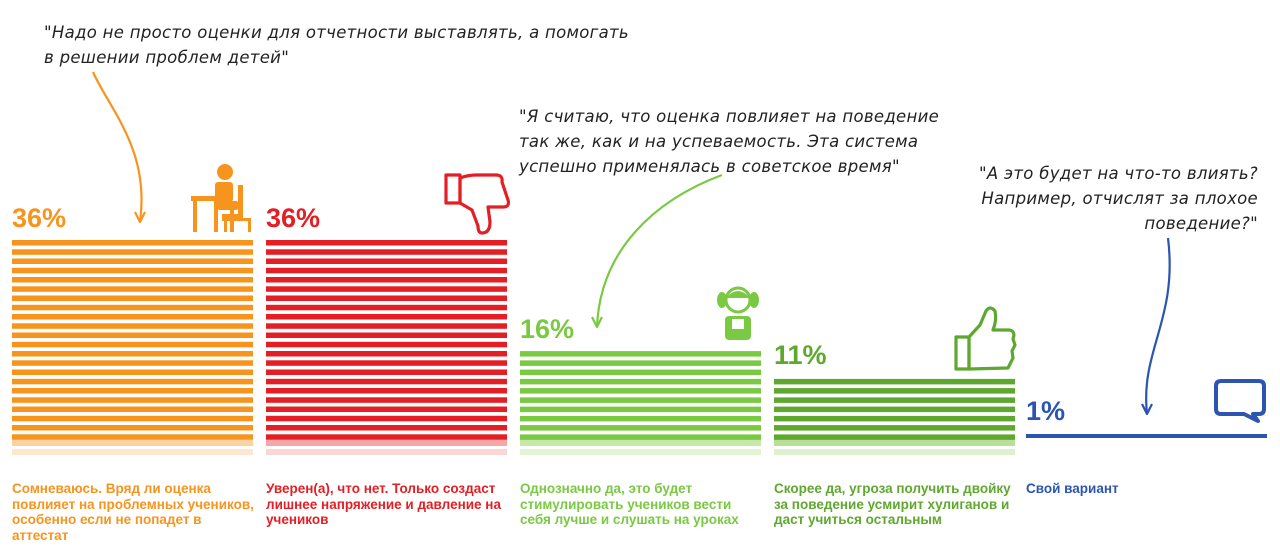 The width and height of the screenshot is (1280, 549). I want to click on quote-3-line-2: Например, отчислят за плохое, so click(1119, 198).